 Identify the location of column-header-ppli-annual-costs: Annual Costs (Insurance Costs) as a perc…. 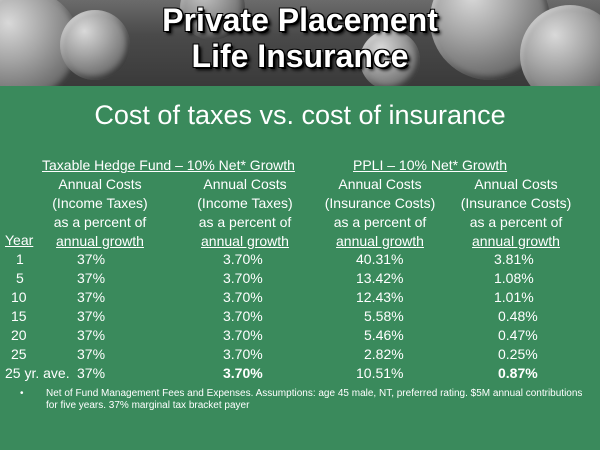
(380, 213).